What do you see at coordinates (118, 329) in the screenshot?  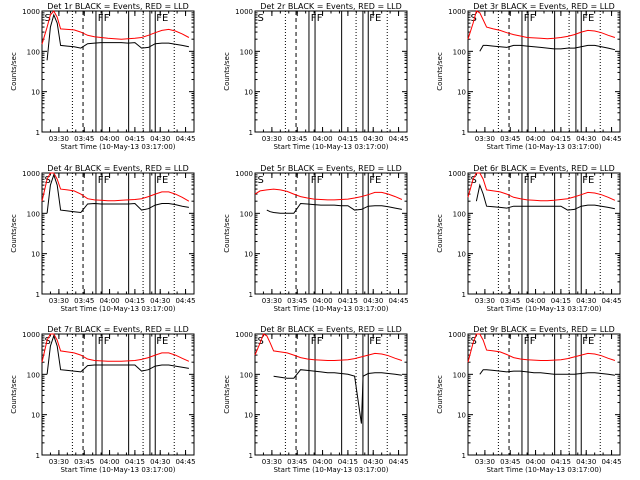 I see `panel-title: Det 7r BLACK = Events, RED = LLD` at bounding box center [118, 329].